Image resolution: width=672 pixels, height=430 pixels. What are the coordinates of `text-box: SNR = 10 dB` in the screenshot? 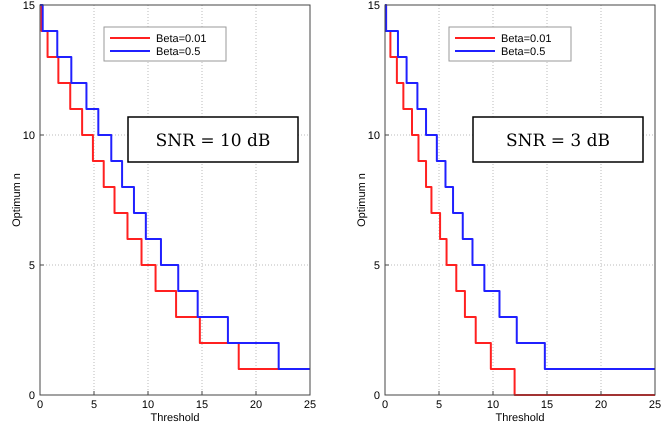 It's located at (213, 139).